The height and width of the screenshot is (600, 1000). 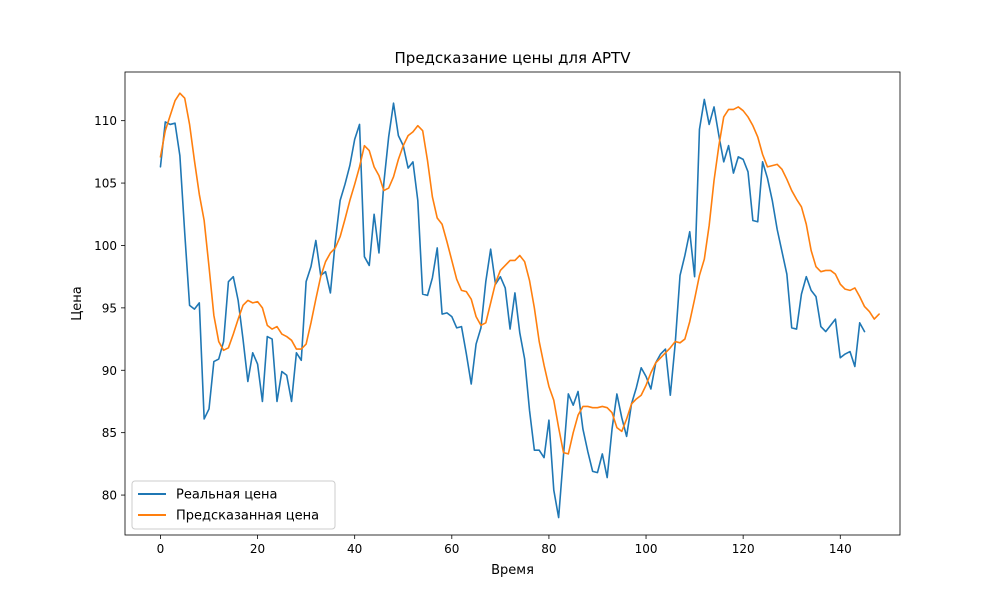 What do you see at coordinates (451, 549) in the screenshot?
I see `x-tick-label: 60` at bounding box center [451, 549].